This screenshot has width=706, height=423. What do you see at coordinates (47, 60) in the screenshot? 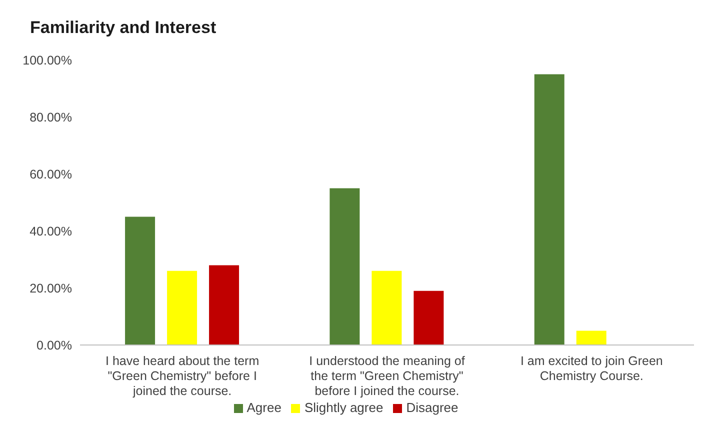
I see `y-tick-label: 100.00%` at bounding box center [47, 60].